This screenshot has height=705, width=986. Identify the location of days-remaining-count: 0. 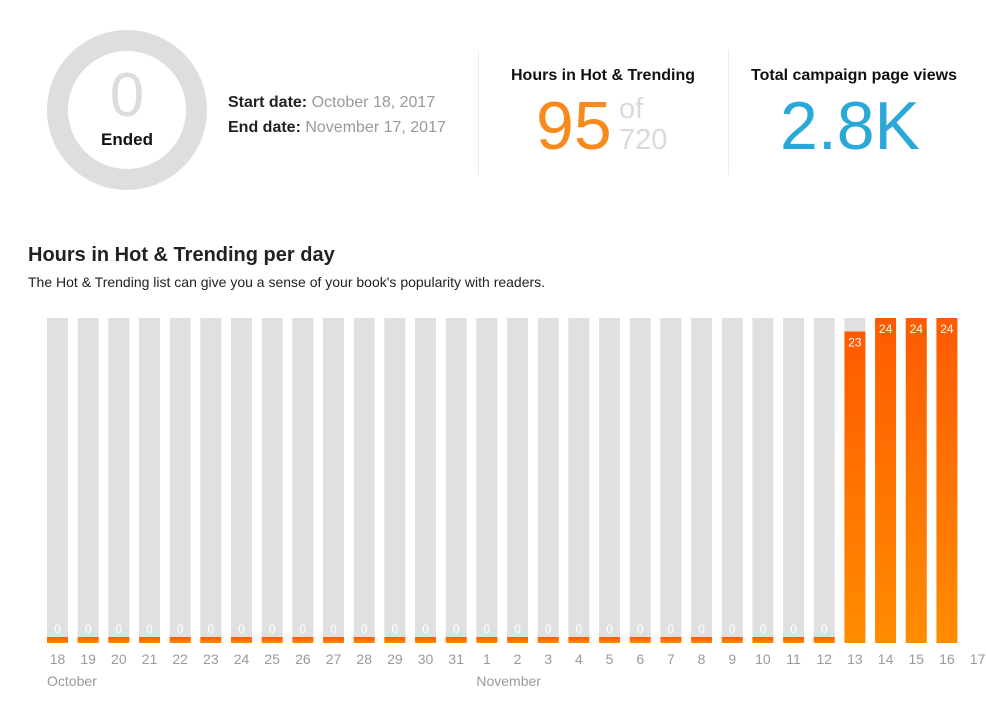
(127, 95).